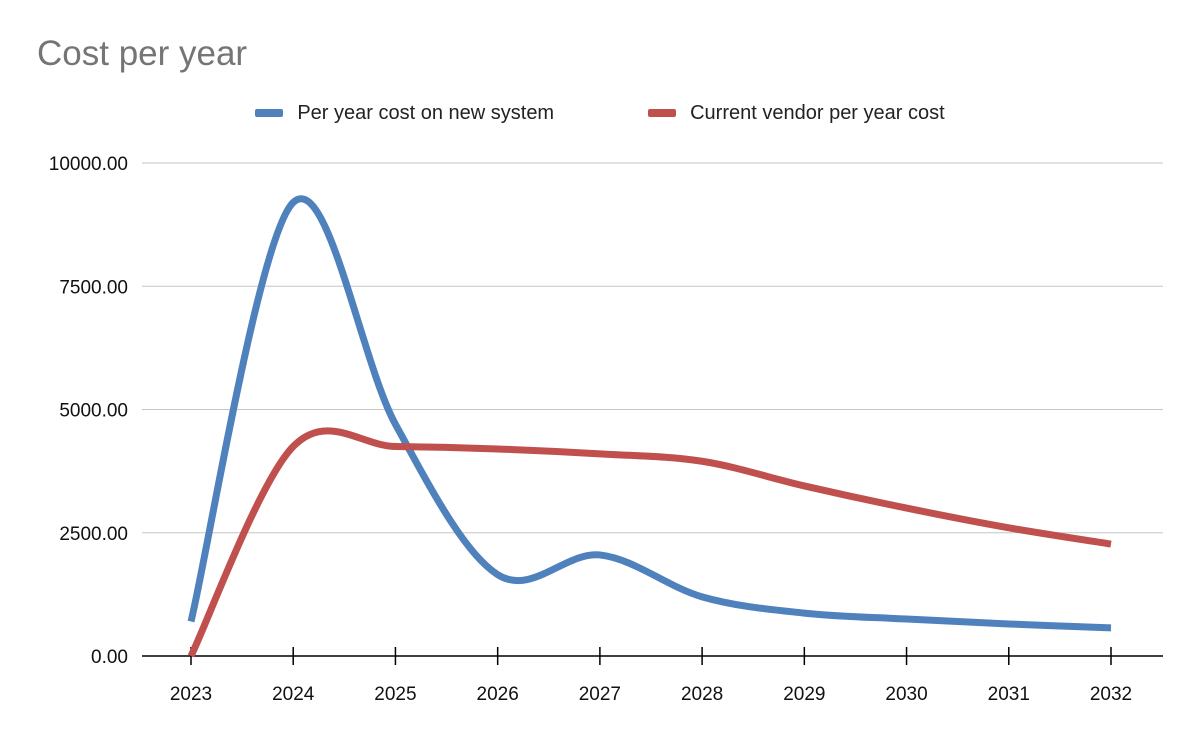 Image resolution: width=1200 pixels, height=742 pixels. What do you see at coordinates (395, 694) in the screenshot?
I see `x-tick-label: 2025` at bounding box center [395, 694].